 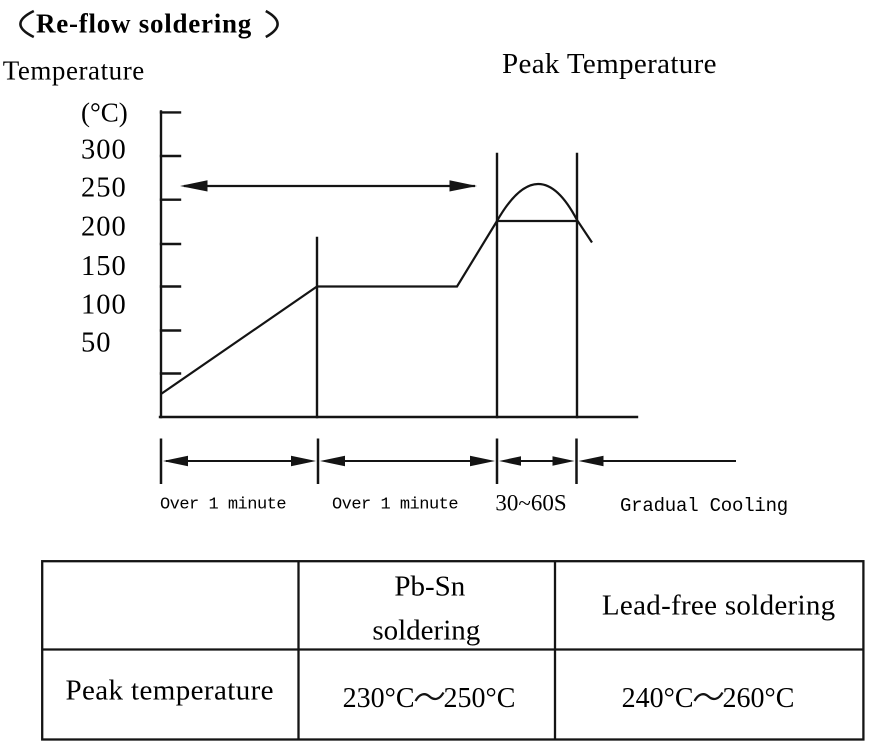 I want to click on svg-text: 250, so click(x=104, y=188).